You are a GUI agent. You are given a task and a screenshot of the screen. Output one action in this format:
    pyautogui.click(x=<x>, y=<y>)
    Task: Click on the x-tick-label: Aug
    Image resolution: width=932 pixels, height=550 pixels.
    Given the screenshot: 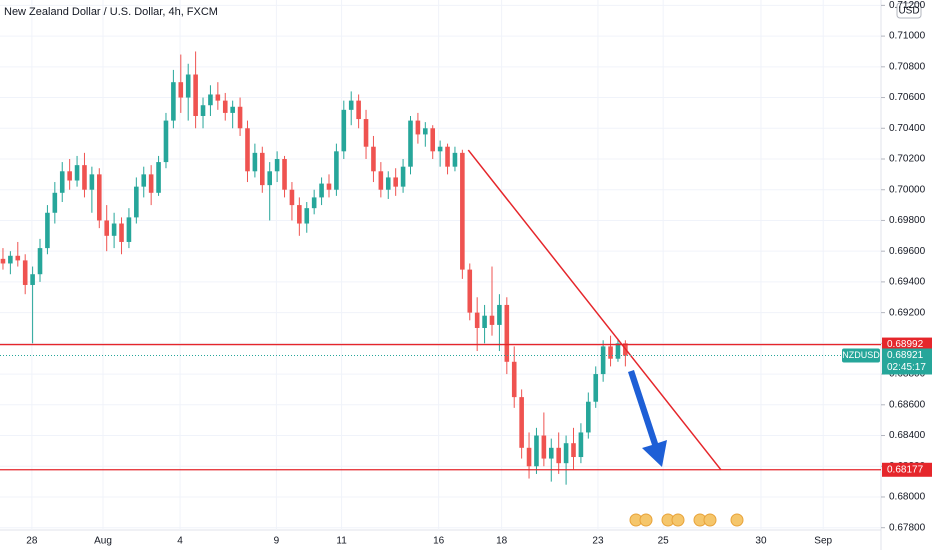 What is the action you would take?
    pyautogui.click(x=103, y=541)
    